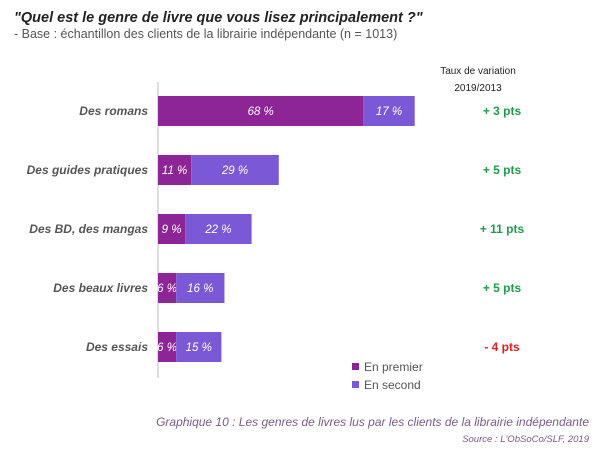 The height and width of the screenshot is (455, 600). I want to click on bar-label-second-des-essais: 15 %, so click(199, 348).